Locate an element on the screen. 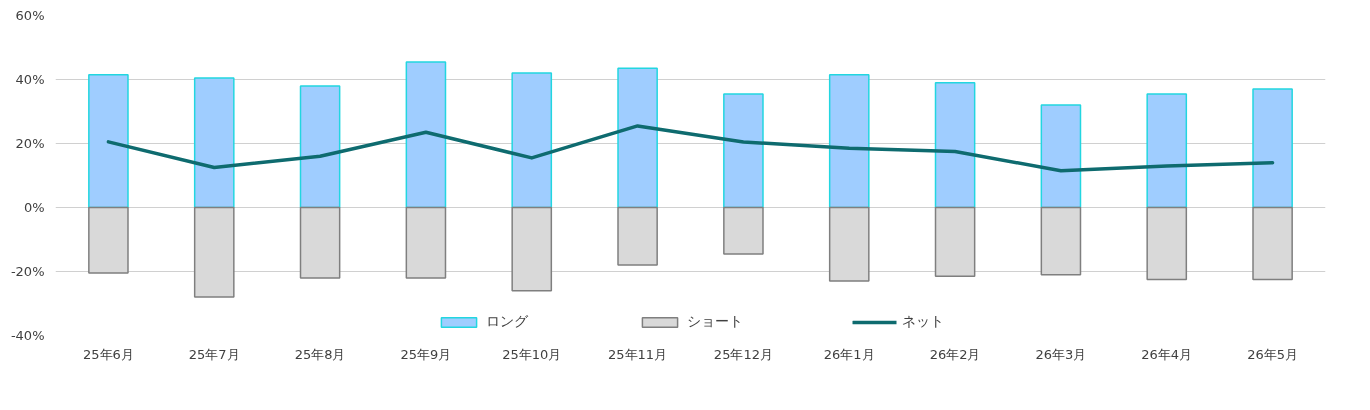  y-tick-label: -20% is located at coordinates (27, 271).